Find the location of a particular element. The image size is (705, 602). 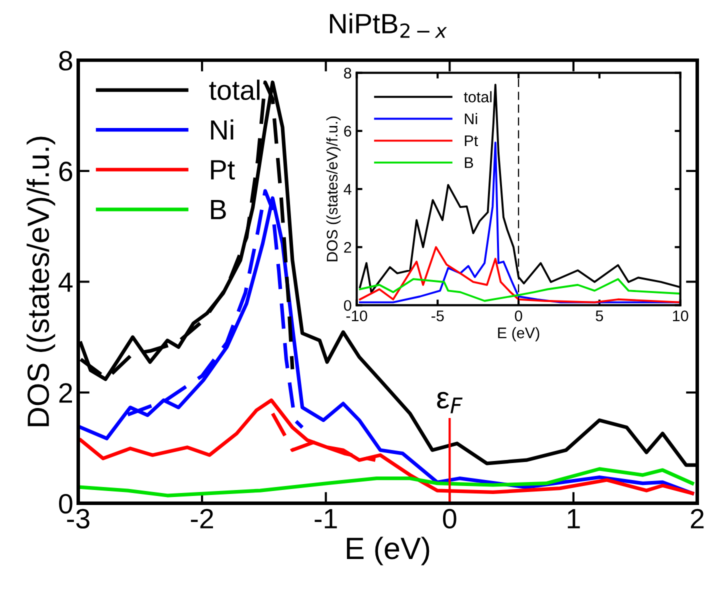

x-tick-label: -1 is located at coordinates (325, 518).